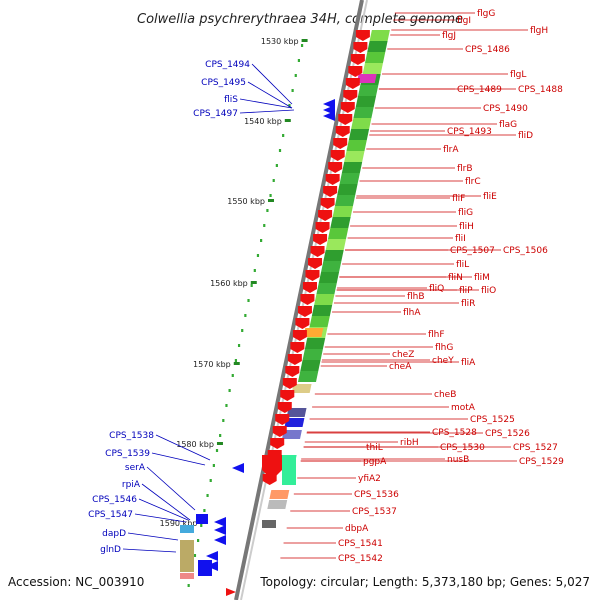 Image resolution: width=600 pixels, height=600 pixels. What do you see at coordinates (479, 90) in the screenshot?
I see `gene-label: CPS_1489` at bounding box center [479, 90].